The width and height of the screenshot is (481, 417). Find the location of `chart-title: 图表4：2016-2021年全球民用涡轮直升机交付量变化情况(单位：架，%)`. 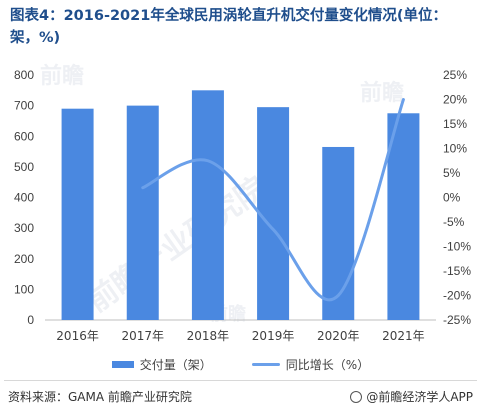

chart-title: 图表4：2016-2021年全球民用涡轮直升机交付量变化情况(单位：架，%) is located at coordinates (228, 27).